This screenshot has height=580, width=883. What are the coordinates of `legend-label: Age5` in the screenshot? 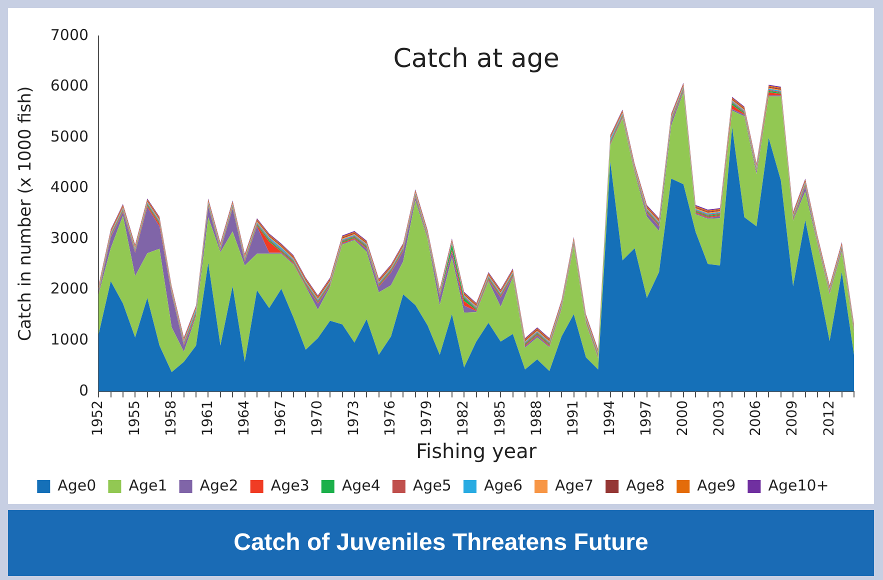 It's located at (432, 485).